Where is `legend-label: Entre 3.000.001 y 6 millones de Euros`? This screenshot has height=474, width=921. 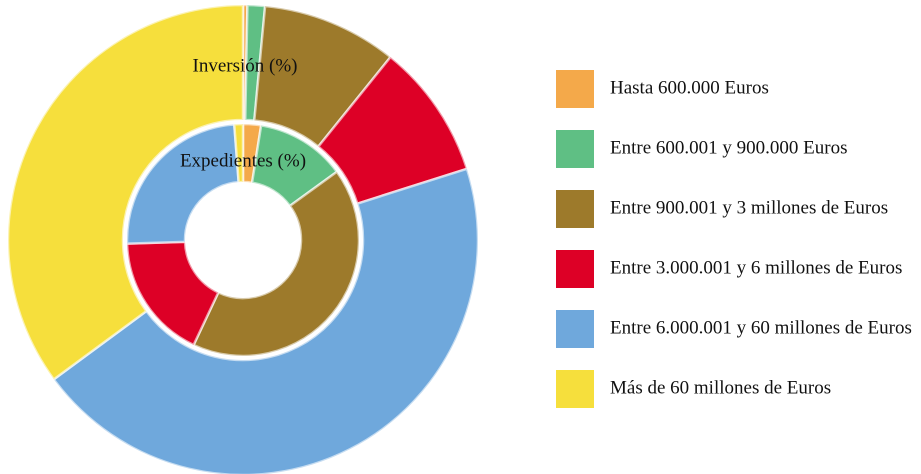
legend-label: Entre 3.000.001 y 6 millones de Euros is located at coordinates (756, 267).